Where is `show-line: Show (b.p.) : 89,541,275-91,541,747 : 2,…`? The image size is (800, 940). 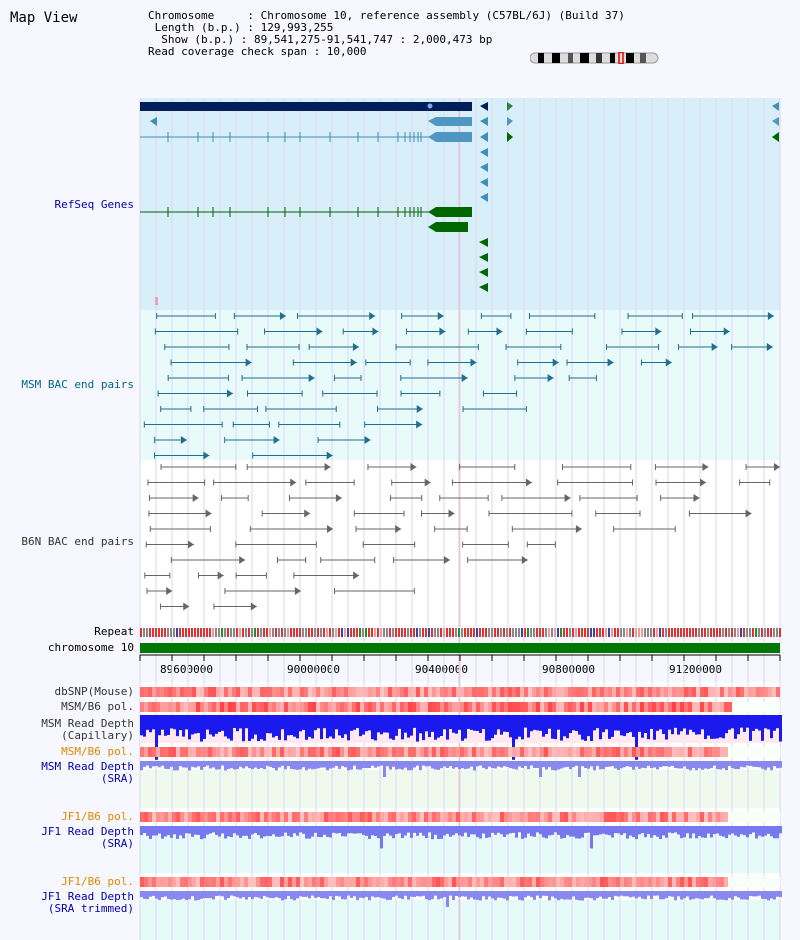
show-line: Show (b.p.) : 89,541,275-91,541,747 : 2,… is located at coordinates (320, 39).